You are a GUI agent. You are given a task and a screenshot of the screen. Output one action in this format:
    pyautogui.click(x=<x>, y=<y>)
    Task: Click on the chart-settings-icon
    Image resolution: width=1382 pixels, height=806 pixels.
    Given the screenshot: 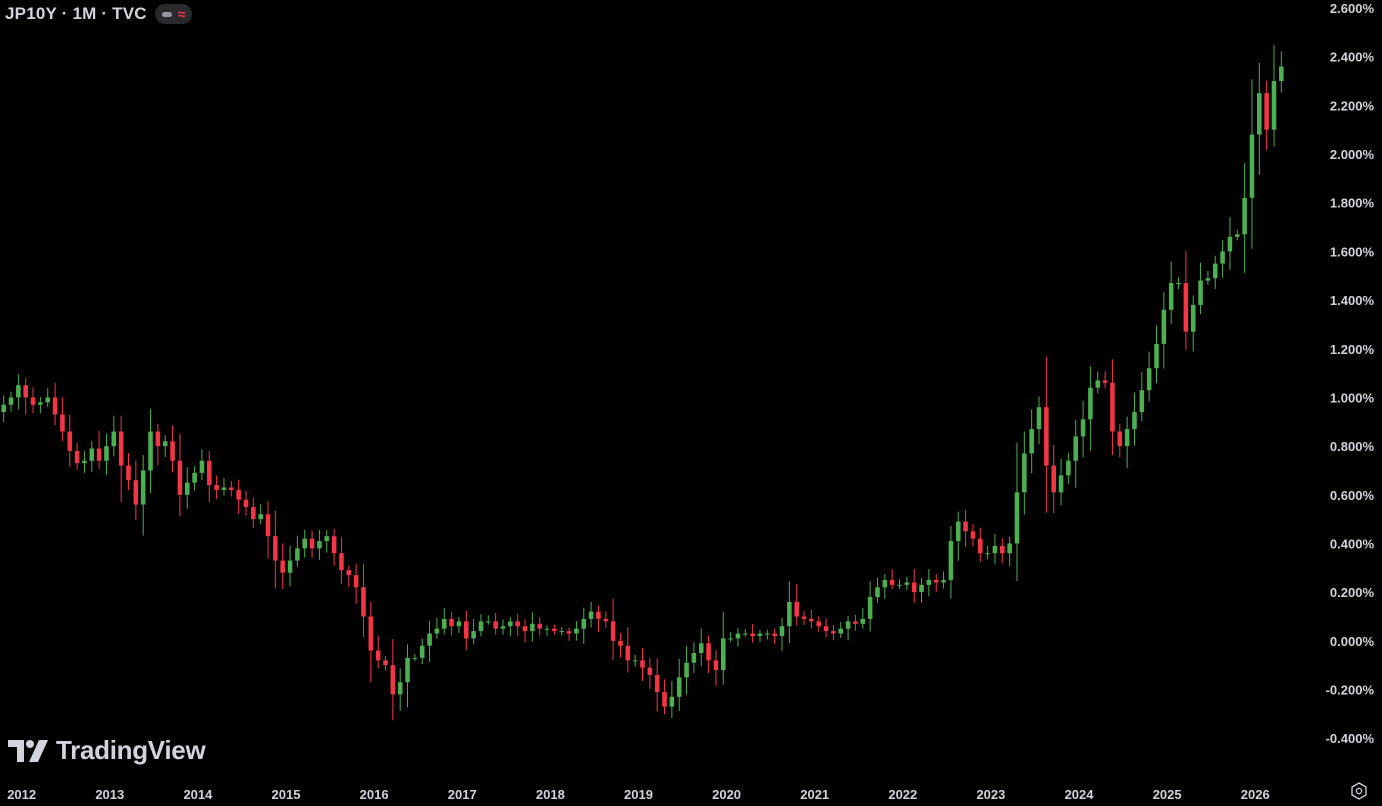 What is the action you would take?
    pyautogui.click(x=1359, y=791)
    